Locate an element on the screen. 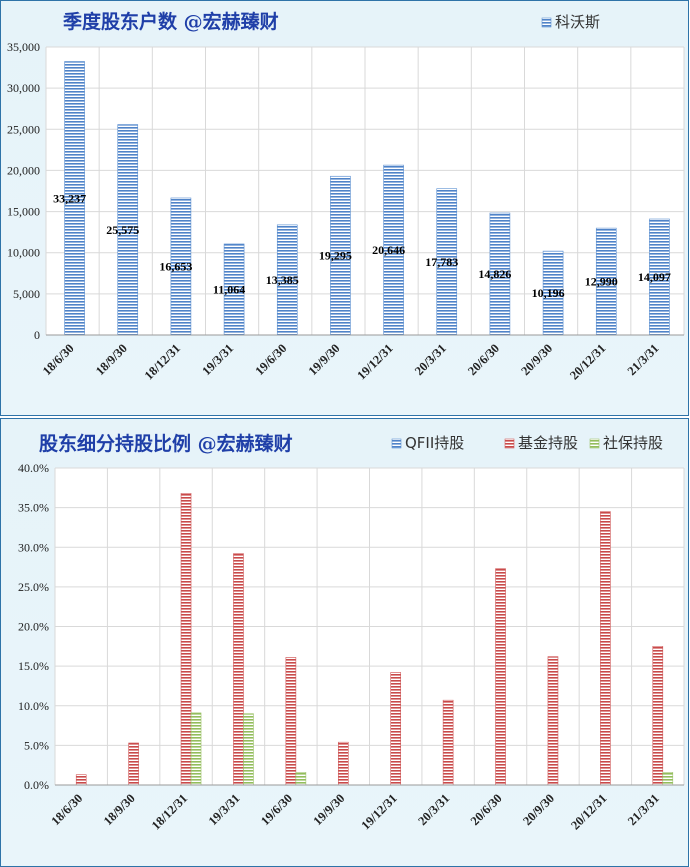 The height and width of the screenshot is (867, 690). chart2-legend-label: QFII持股 is located at coordinates (434, 443).